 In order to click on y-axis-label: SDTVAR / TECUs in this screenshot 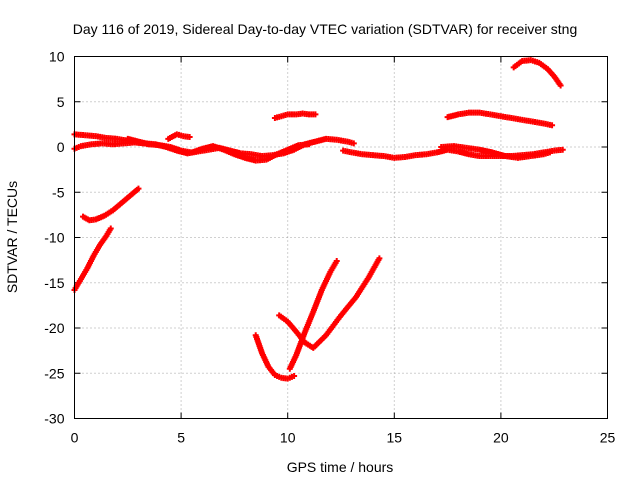, I will do `click(12, 237)`.